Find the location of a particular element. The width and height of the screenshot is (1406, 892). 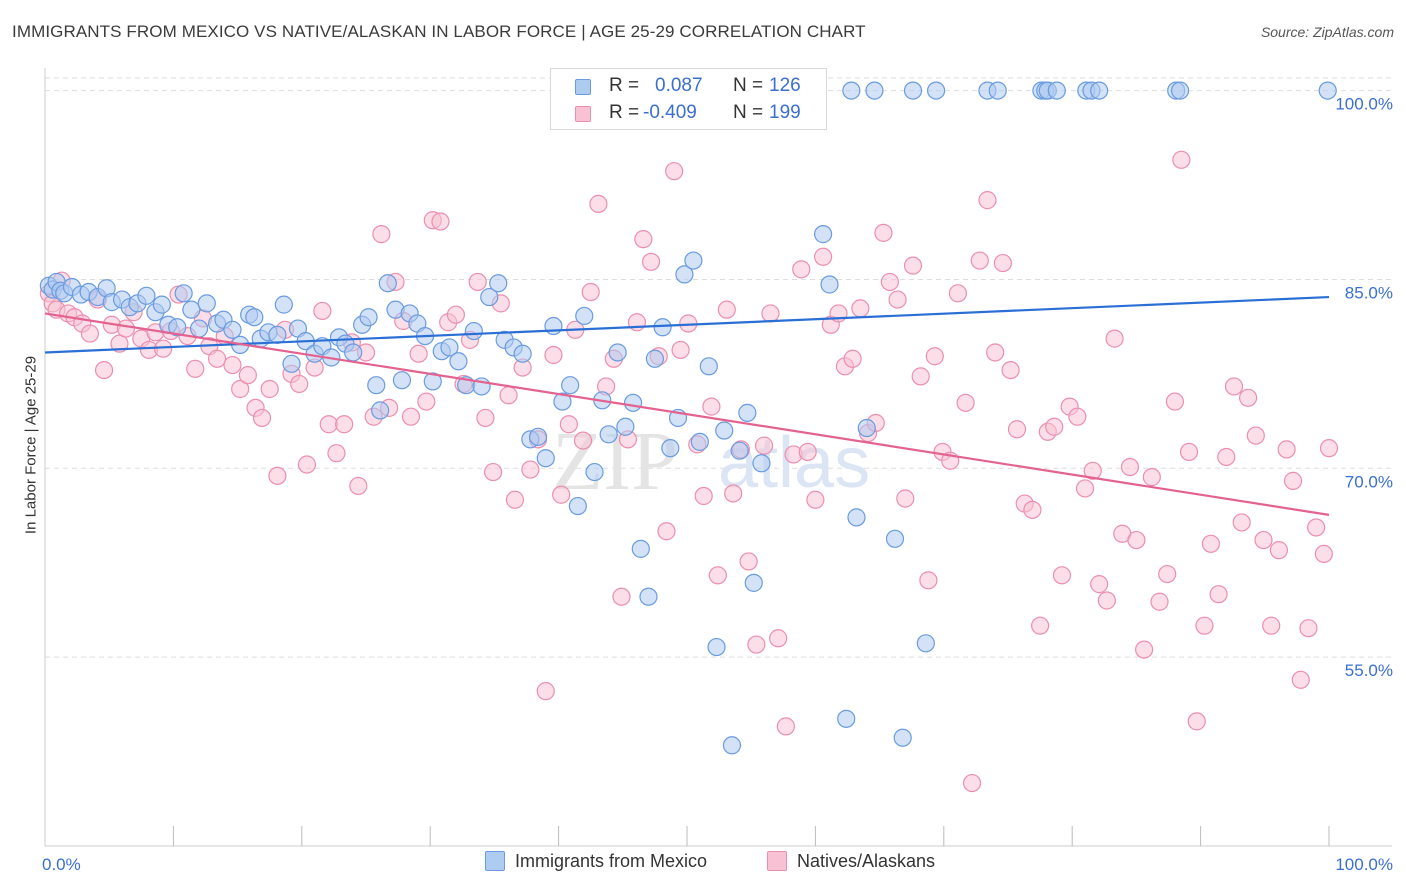

n-label: N = is located at coordinates (748, 85).